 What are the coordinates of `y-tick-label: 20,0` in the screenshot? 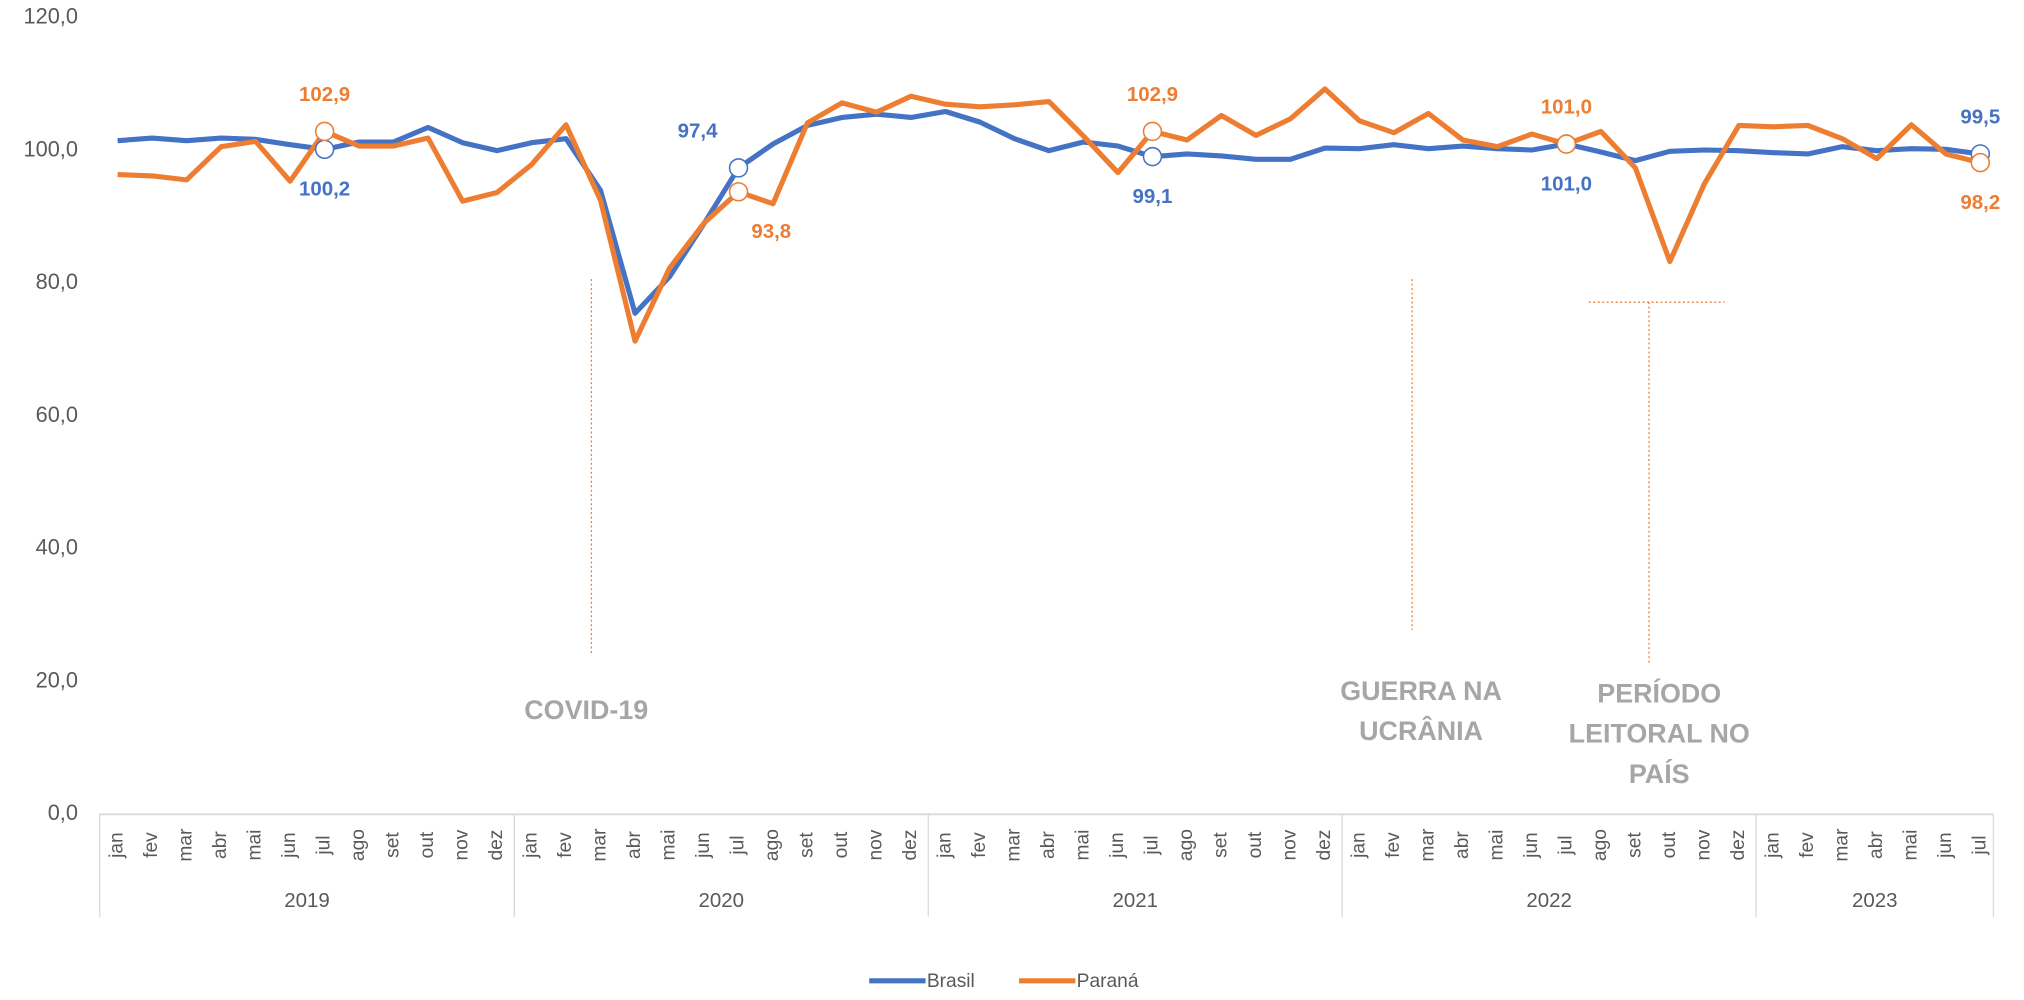 It's located at (57, 679).